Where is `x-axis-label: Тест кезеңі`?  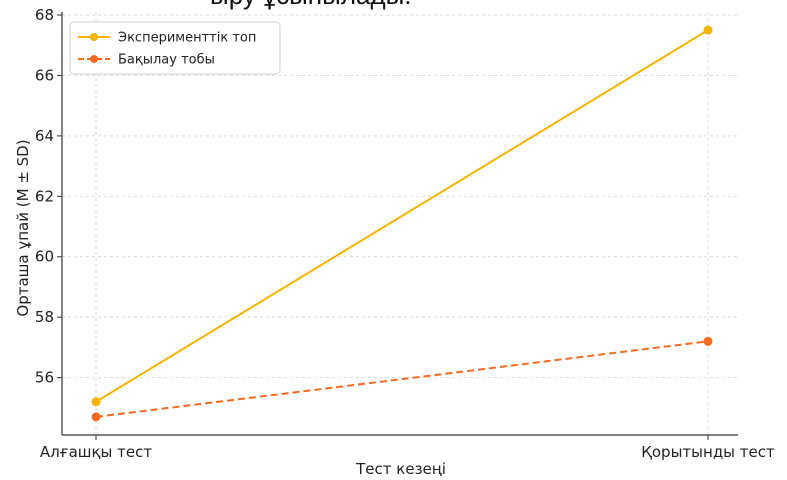
x-axis-label: Тест кезеңі is located at coordinates (400, 469).